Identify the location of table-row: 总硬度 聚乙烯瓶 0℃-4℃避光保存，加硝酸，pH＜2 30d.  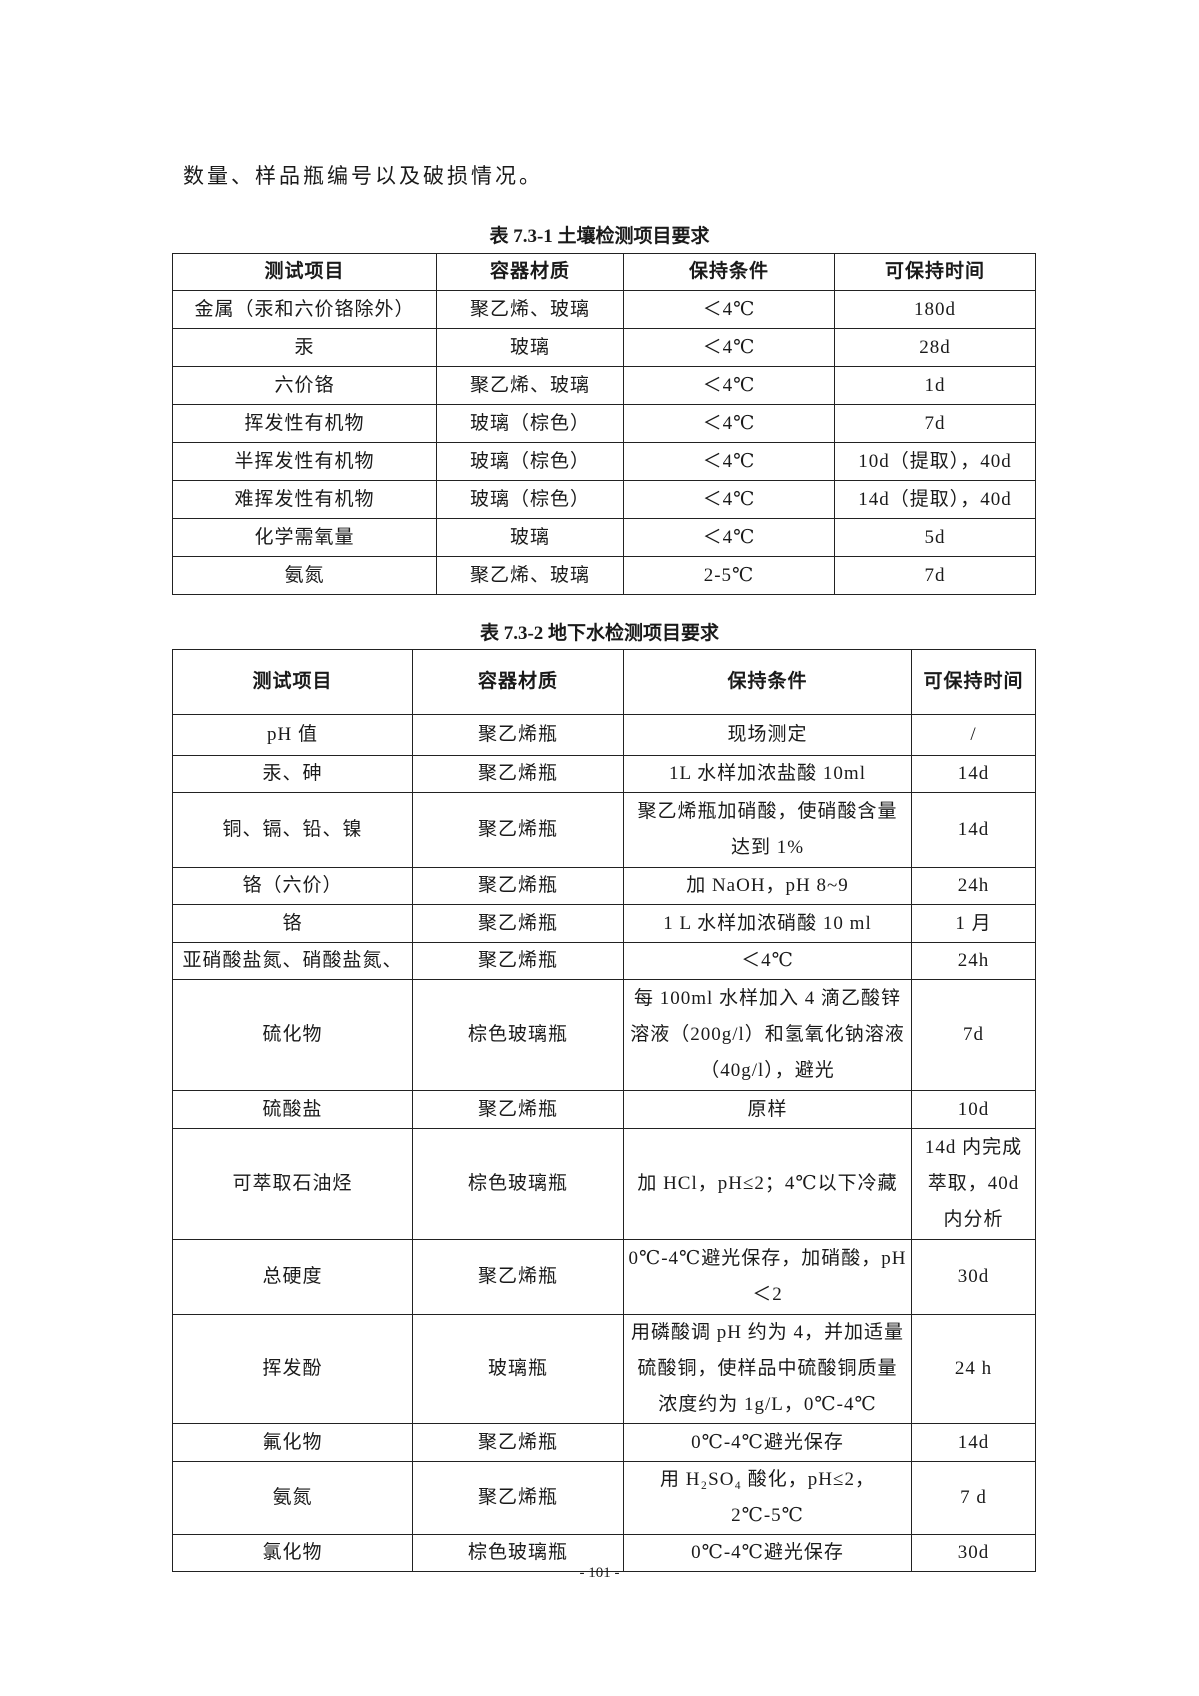
(604, 1277).